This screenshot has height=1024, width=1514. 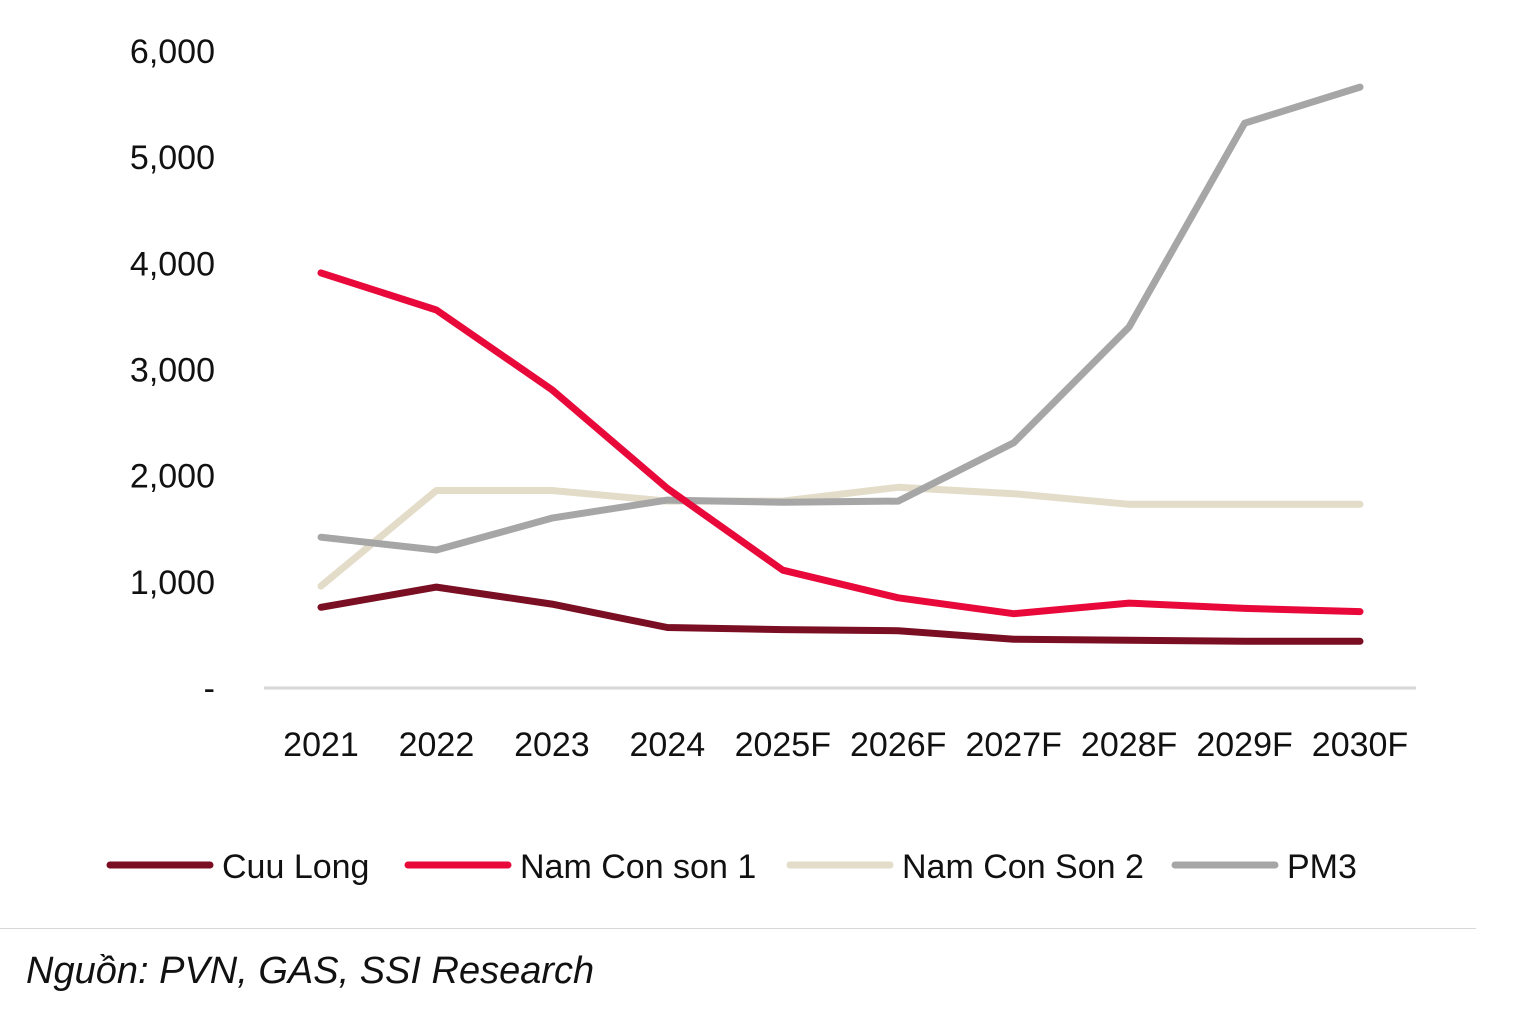 I want to click on y-tick-label-6000: 6,000, so click(x=172, y=52).